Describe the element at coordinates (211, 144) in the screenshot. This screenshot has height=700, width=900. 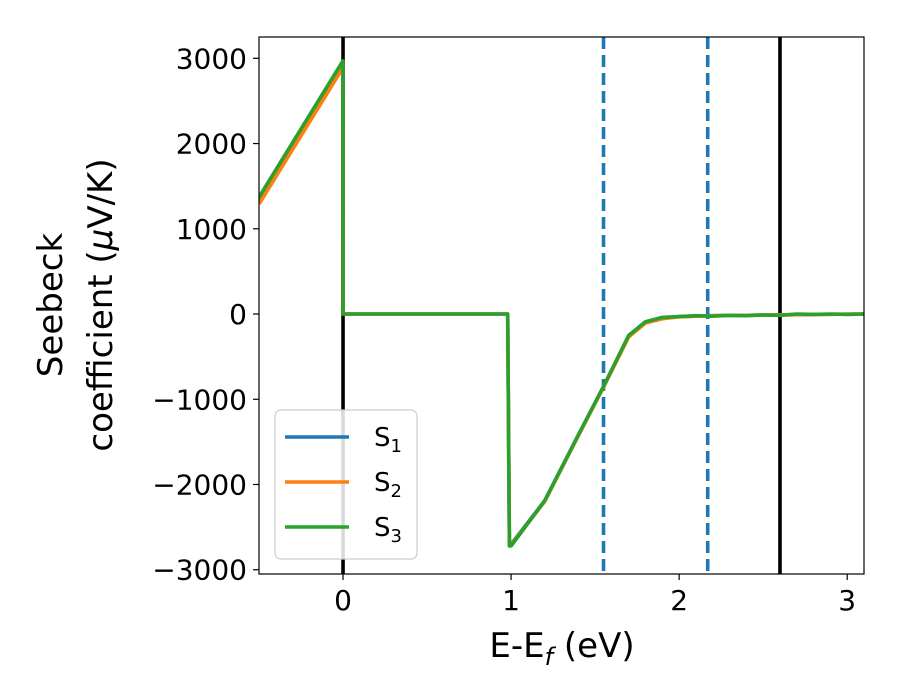
I see `y-tick-label: 2000` at that location.